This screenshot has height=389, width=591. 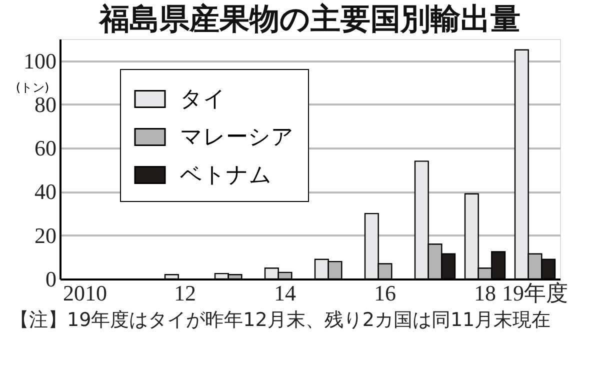 What do you see at coordinates (285, 293) in the screenshot?
I see `x-tick-label: 14` at bounding box center [285, 293].